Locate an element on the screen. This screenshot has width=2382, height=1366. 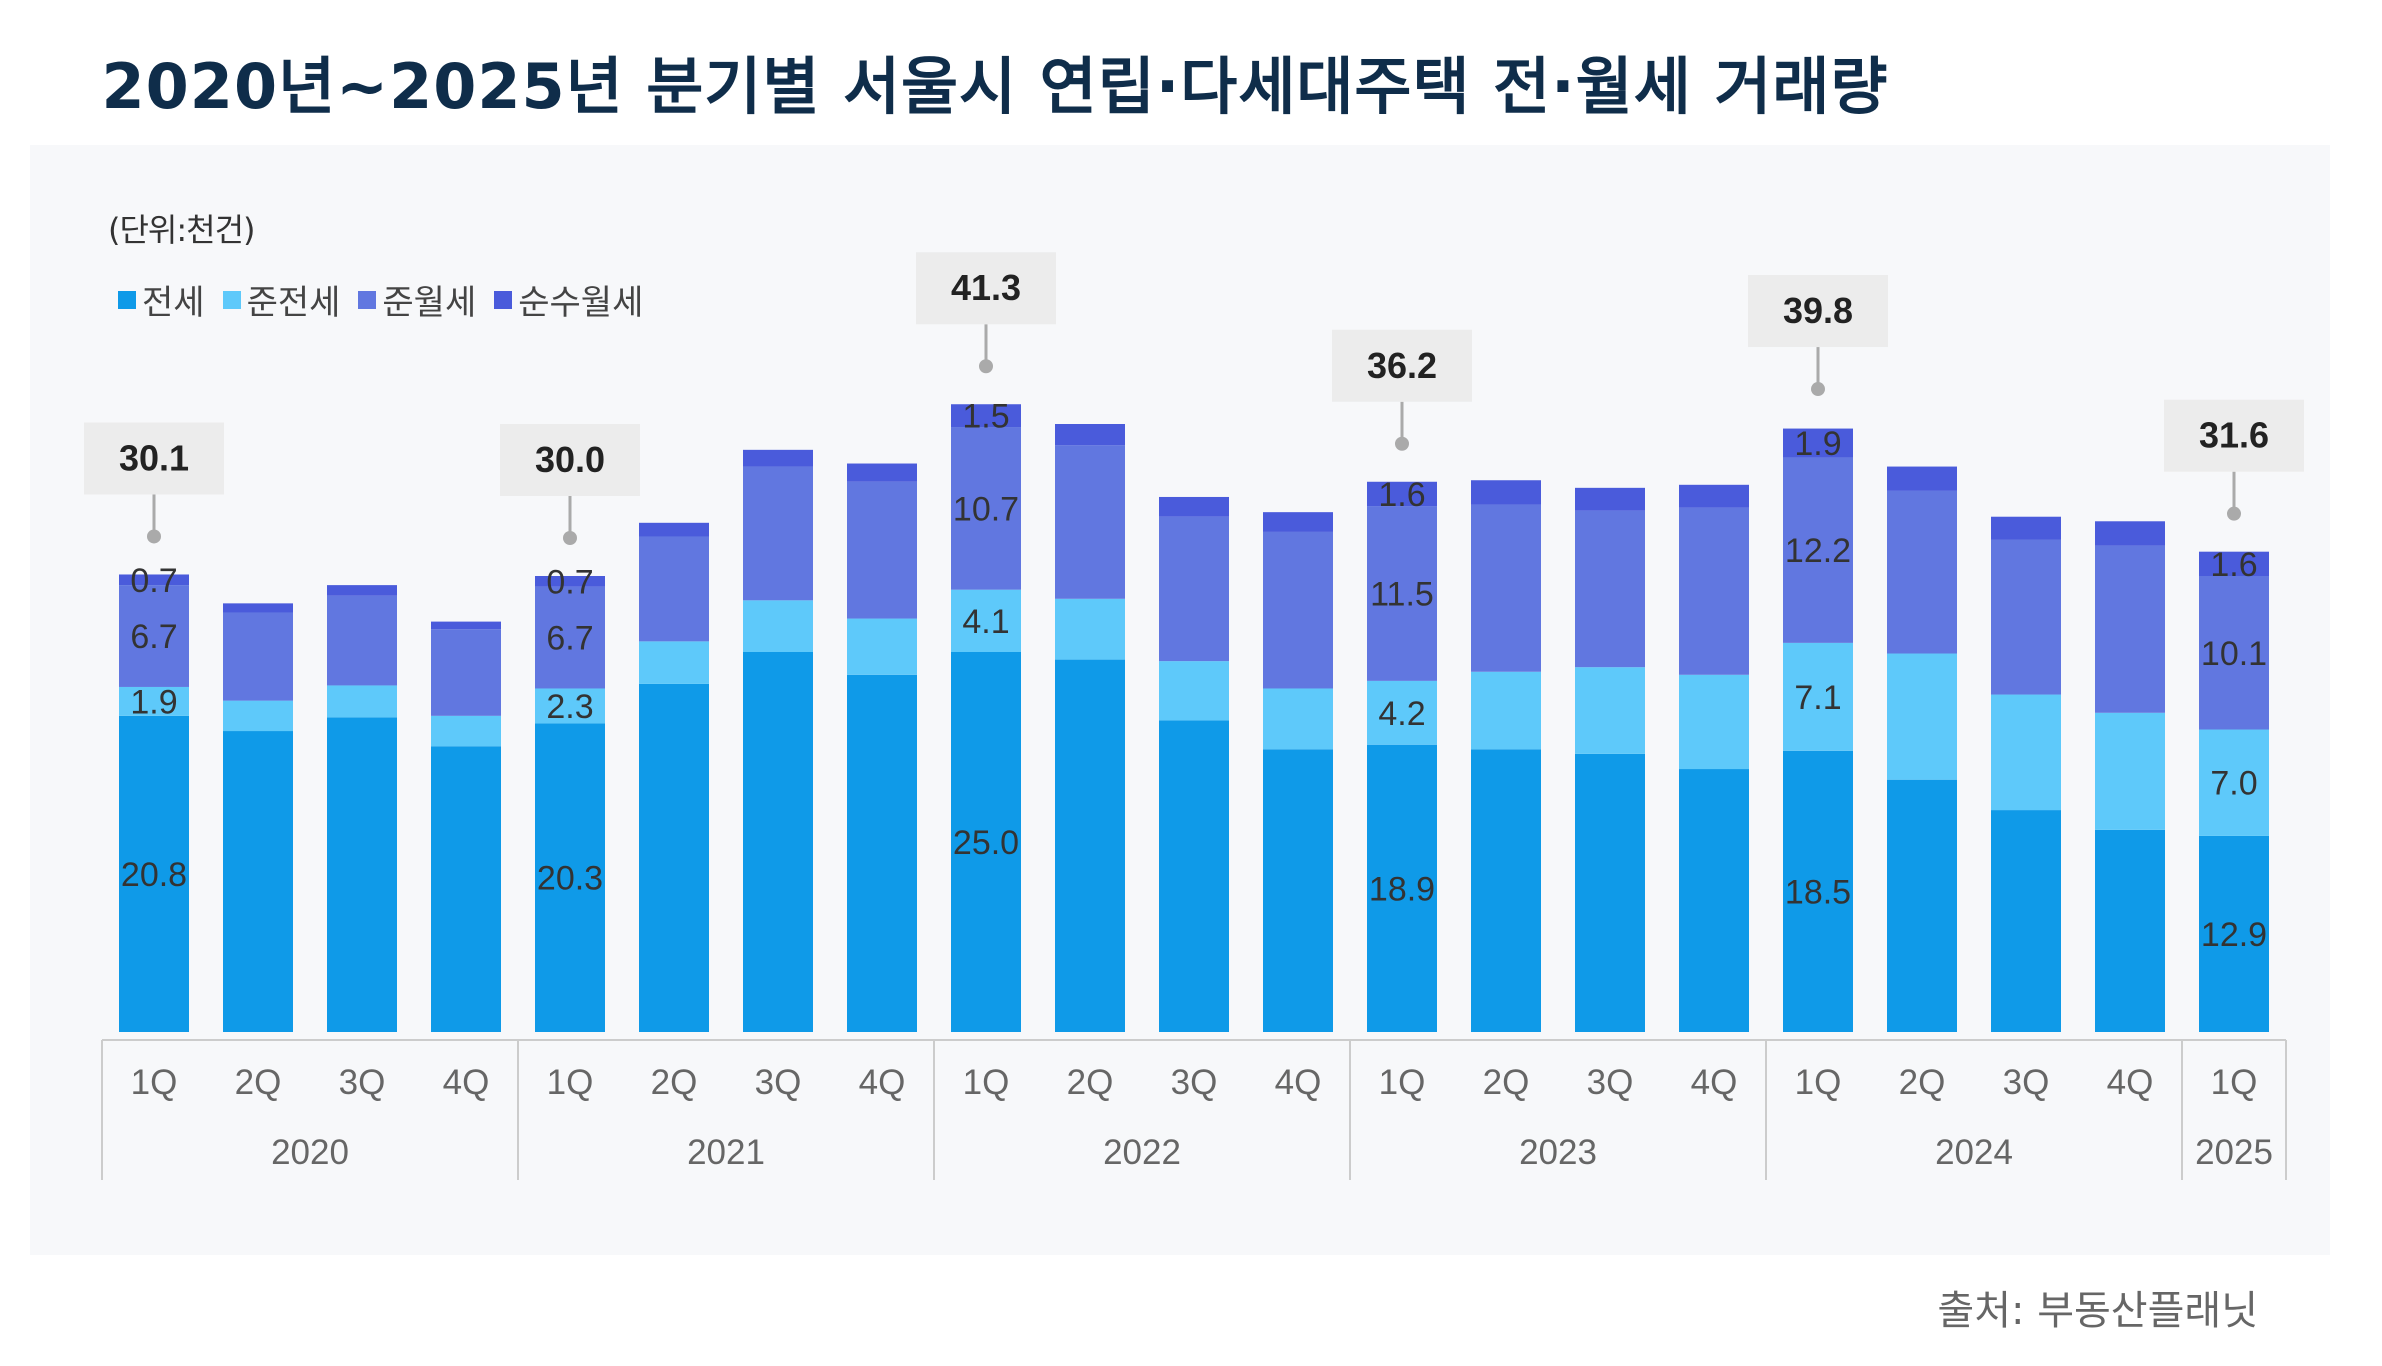
segment-label-pure-monthly-9: 1.5 is located at coordinates (985, 417).